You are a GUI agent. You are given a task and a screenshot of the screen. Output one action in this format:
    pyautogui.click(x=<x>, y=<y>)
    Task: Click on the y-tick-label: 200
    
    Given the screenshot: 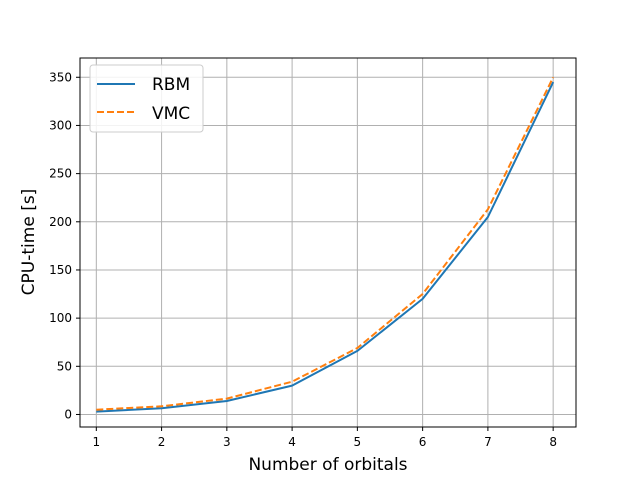 What is the action you would take?
    pyautogui.click(x=60, y=222)
    